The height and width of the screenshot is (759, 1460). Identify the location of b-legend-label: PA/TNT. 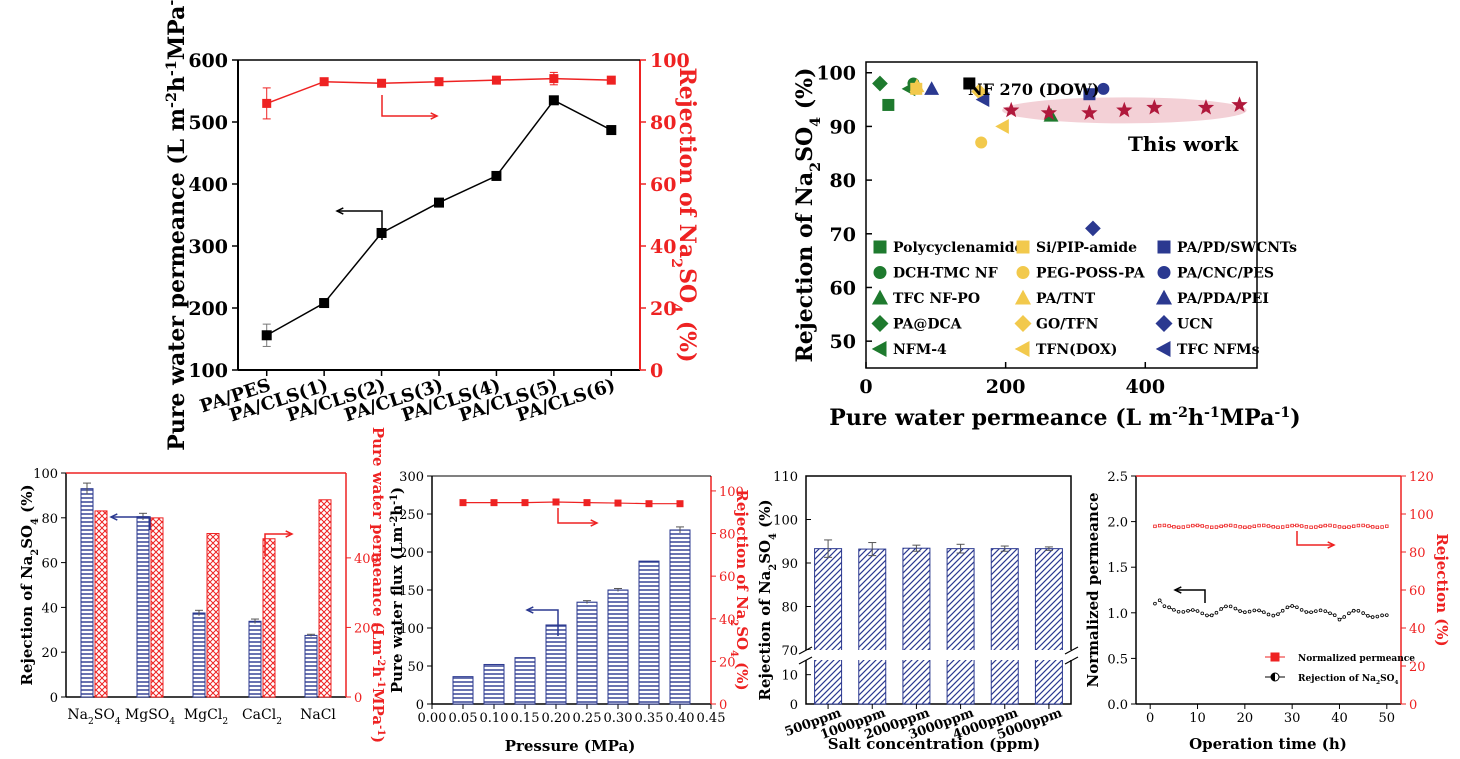
(1066, 299).